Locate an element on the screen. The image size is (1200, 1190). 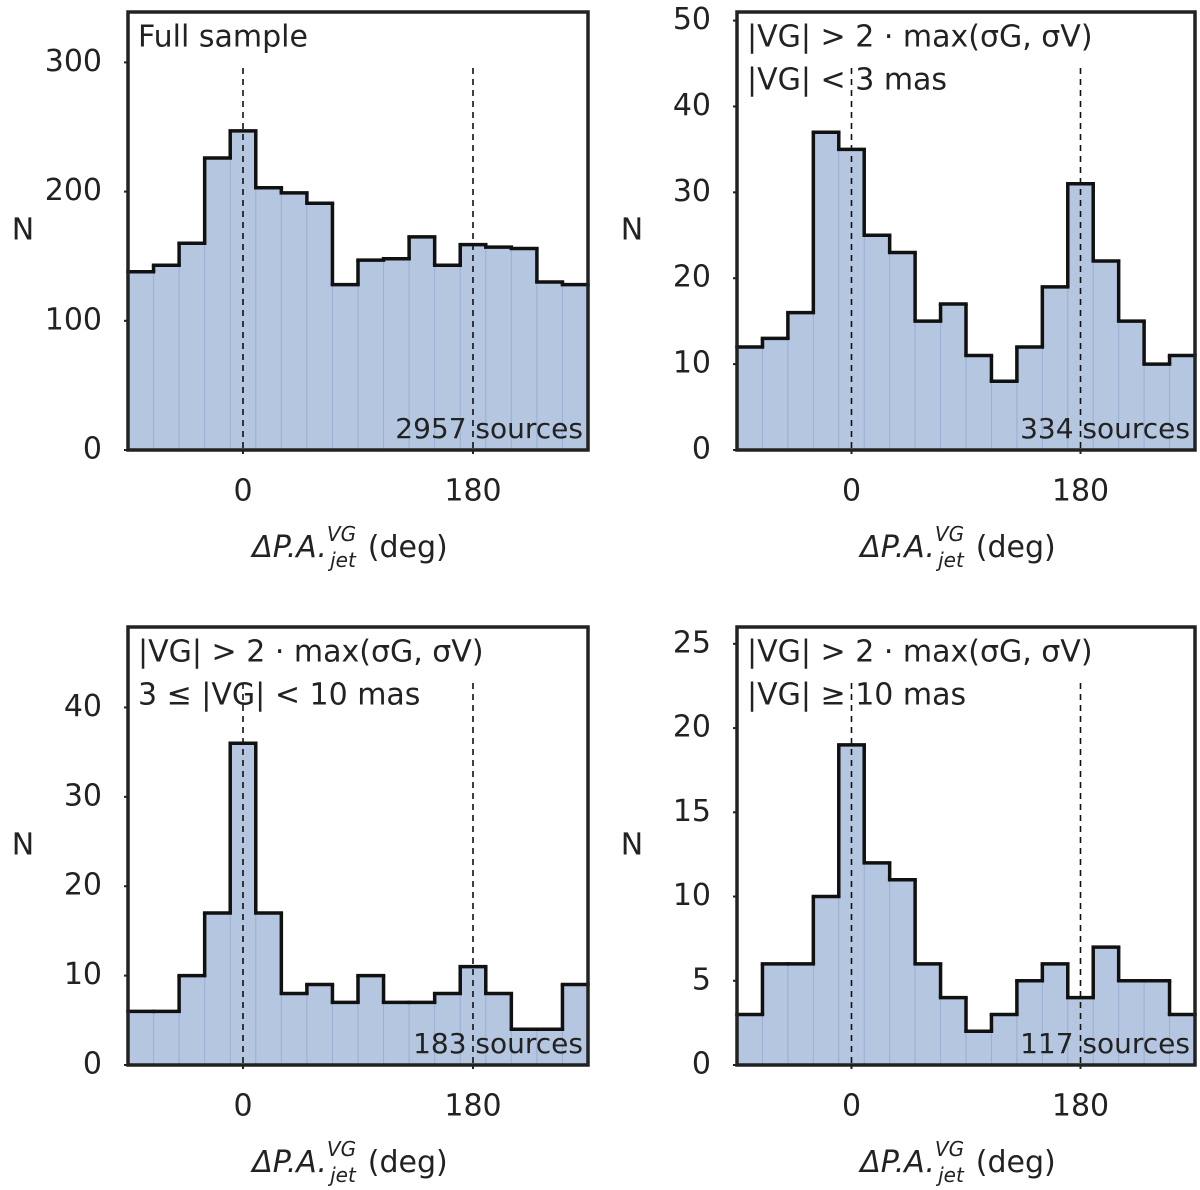
y-tick-label: 200 is located at coordinates (73, 190).